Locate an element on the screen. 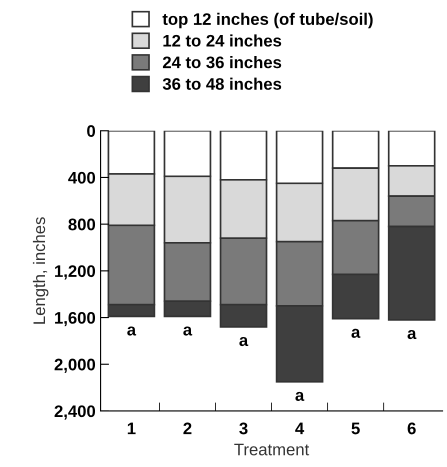  y-tick-label: 1,600 is located at coordinates (75, 319).